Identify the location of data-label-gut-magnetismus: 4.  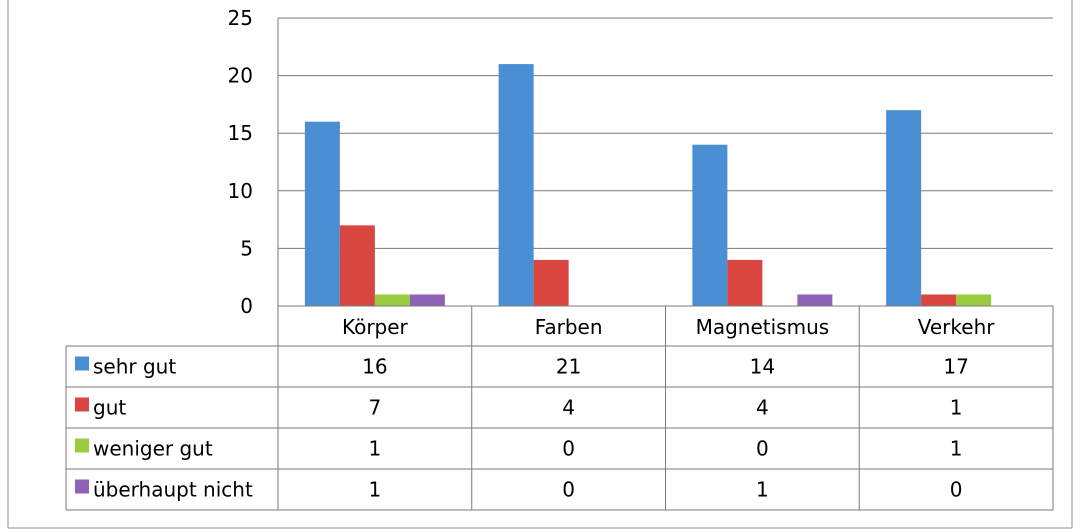
(762, 408).